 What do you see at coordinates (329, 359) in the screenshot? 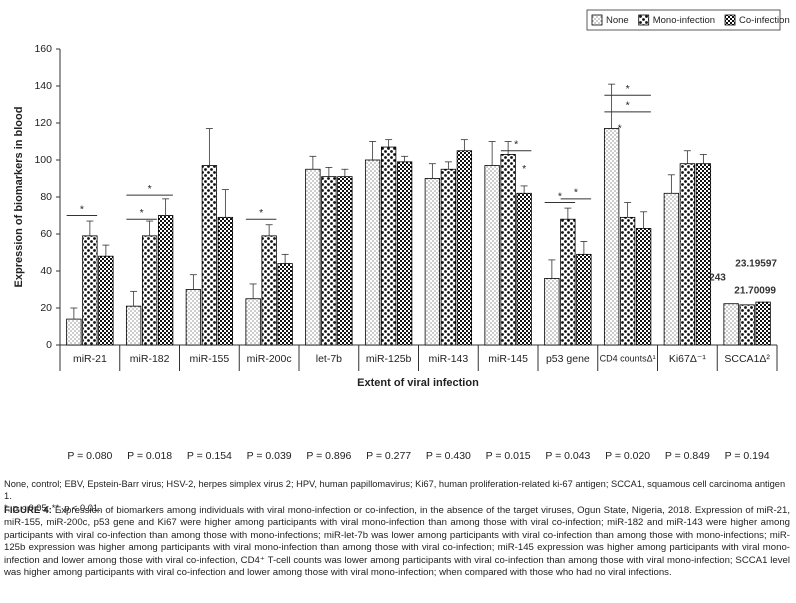
I see `x-tick-label: let-7b` at bounding box center [329, 359].